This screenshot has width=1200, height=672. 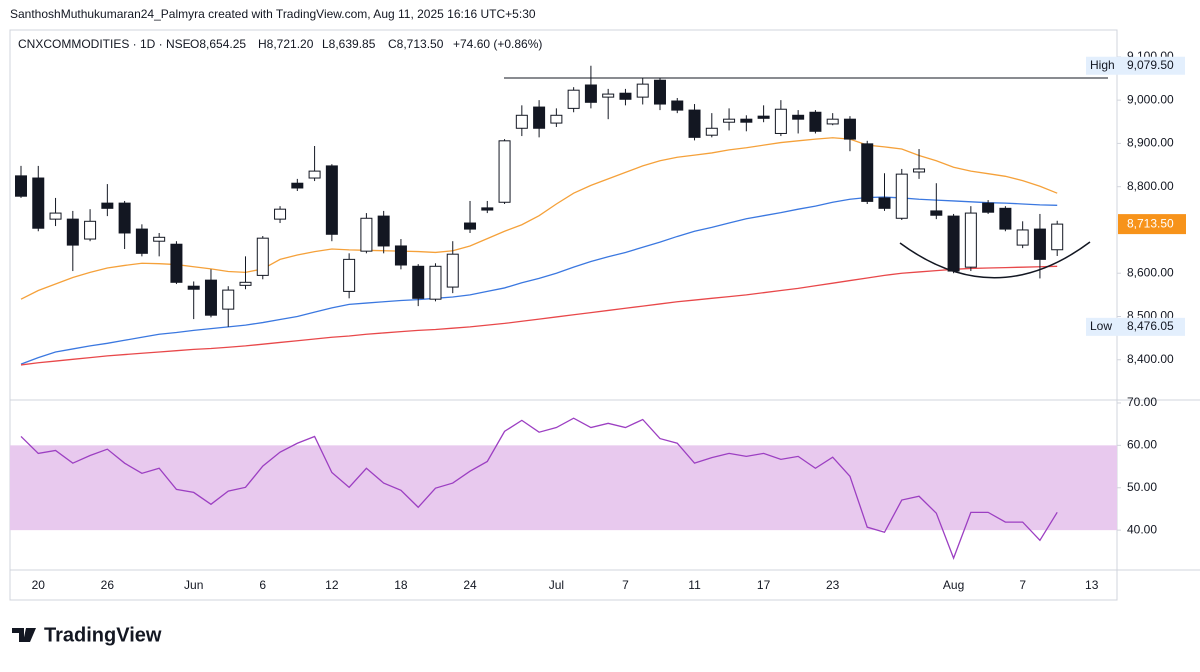 I want to click on ohlc-low: L8,639.85, so click(x=349, y=44).